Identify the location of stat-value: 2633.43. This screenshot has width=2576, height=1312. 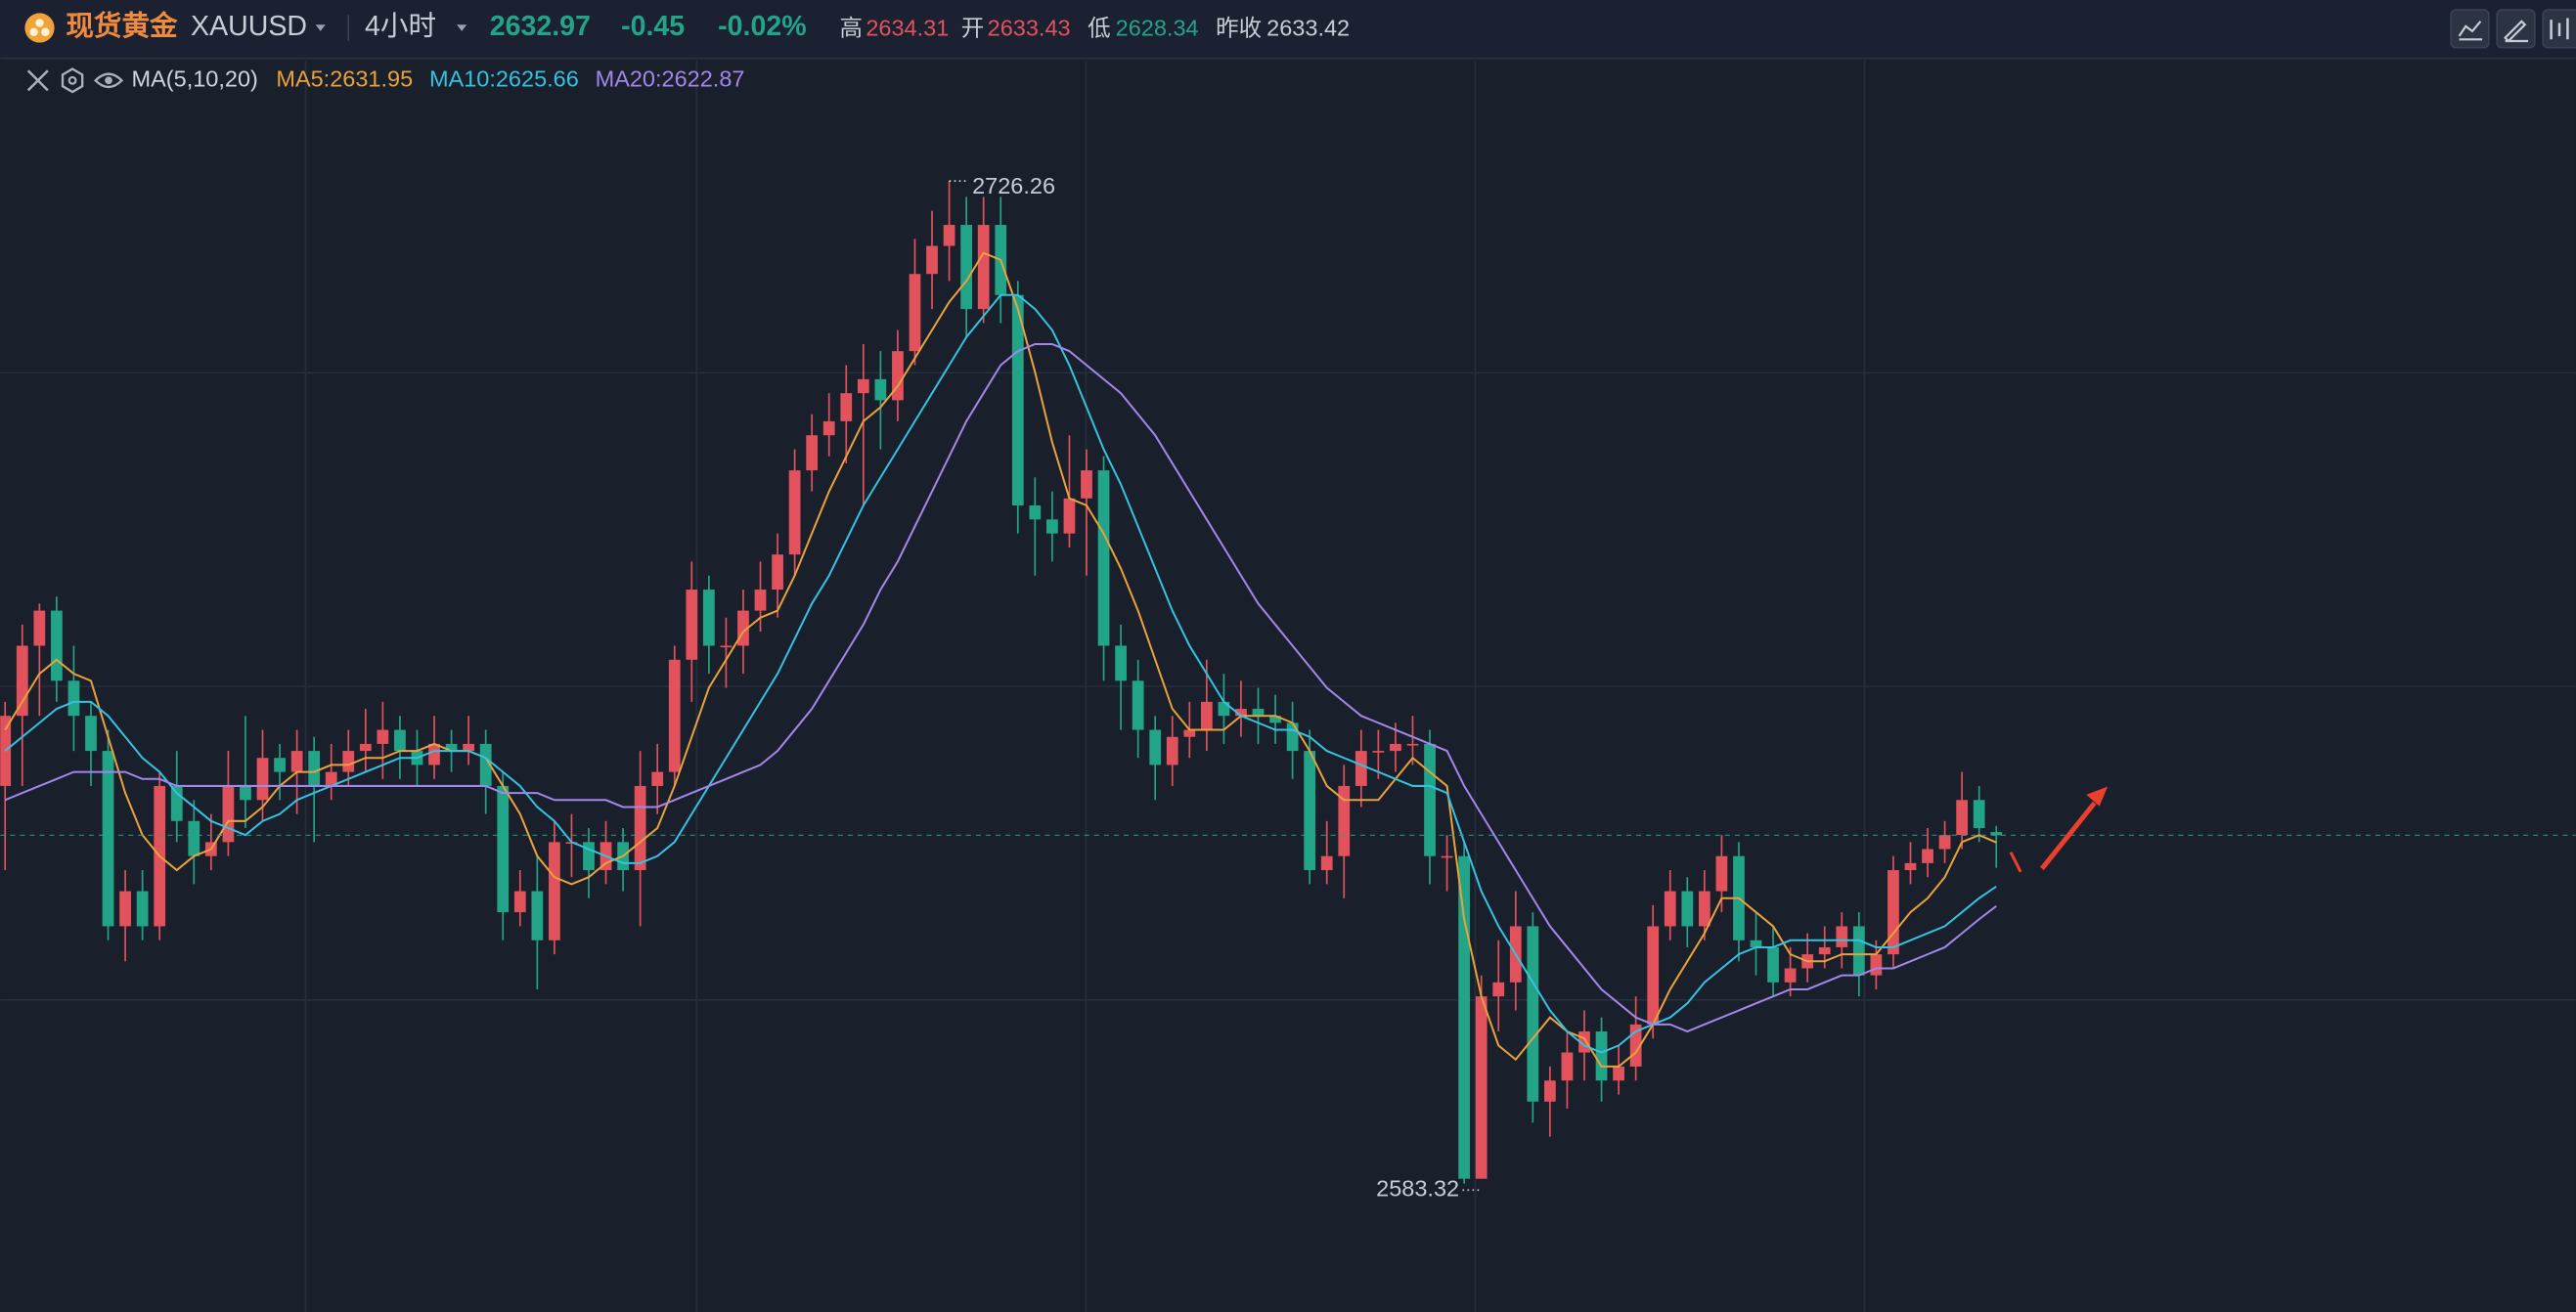
(1029, 28).